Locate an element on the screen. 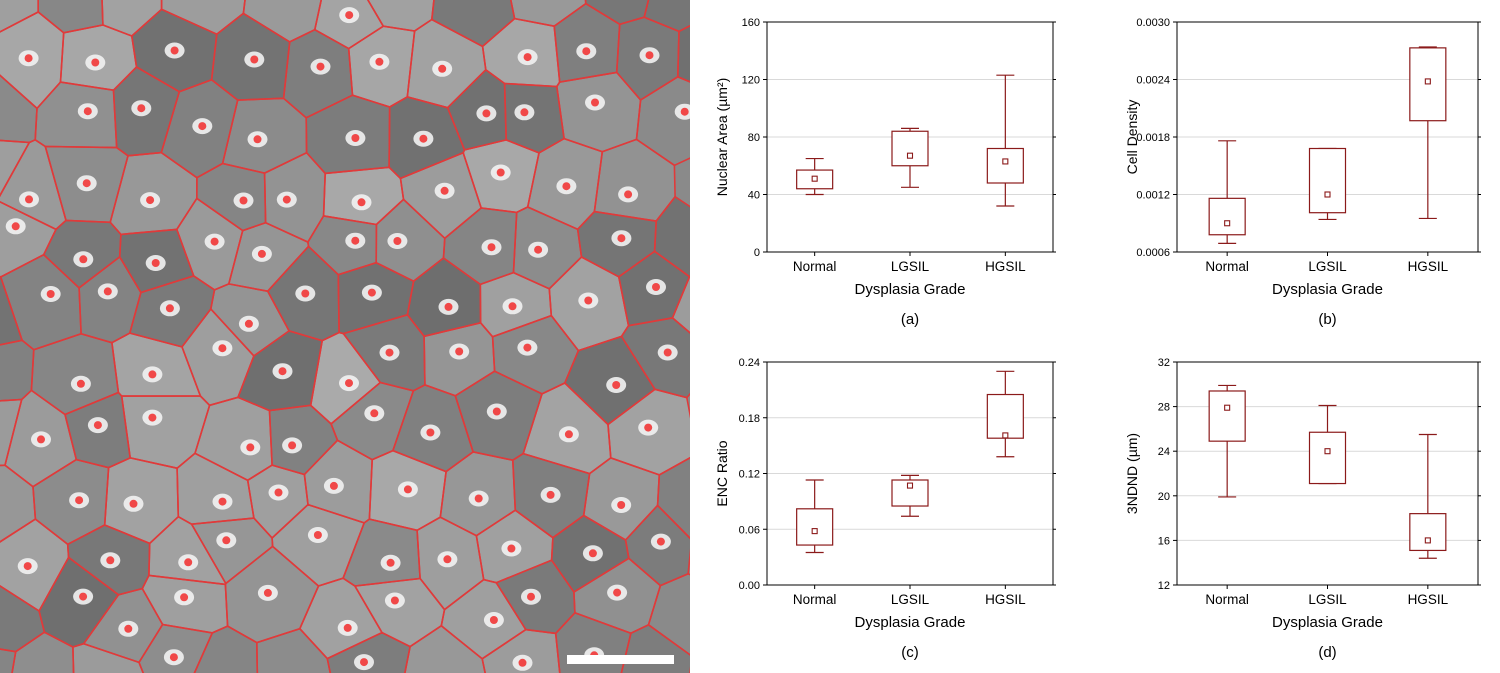 This screenshot has width=1500, height=673. x-tick-label: LGSIL is located at coordinates (910, 266).